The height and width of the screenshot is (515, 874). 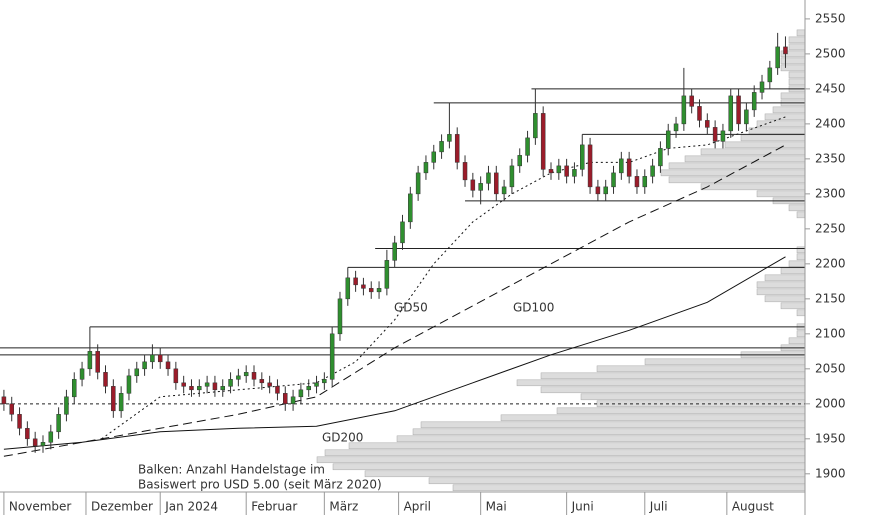 I want to click on y-tick-label: 1900, so click(x=830, y=473).